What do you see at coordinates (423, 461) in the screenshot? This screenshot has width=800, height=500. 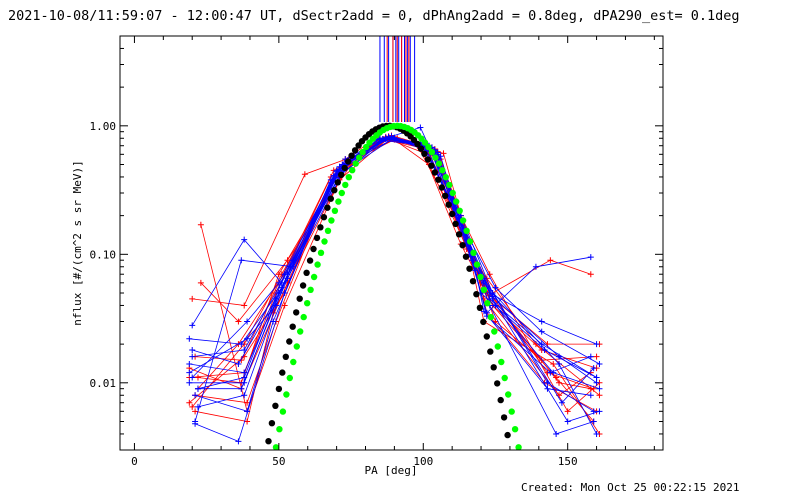 I see `x-tick-label-2: 100` at bounding box center [423, 461].